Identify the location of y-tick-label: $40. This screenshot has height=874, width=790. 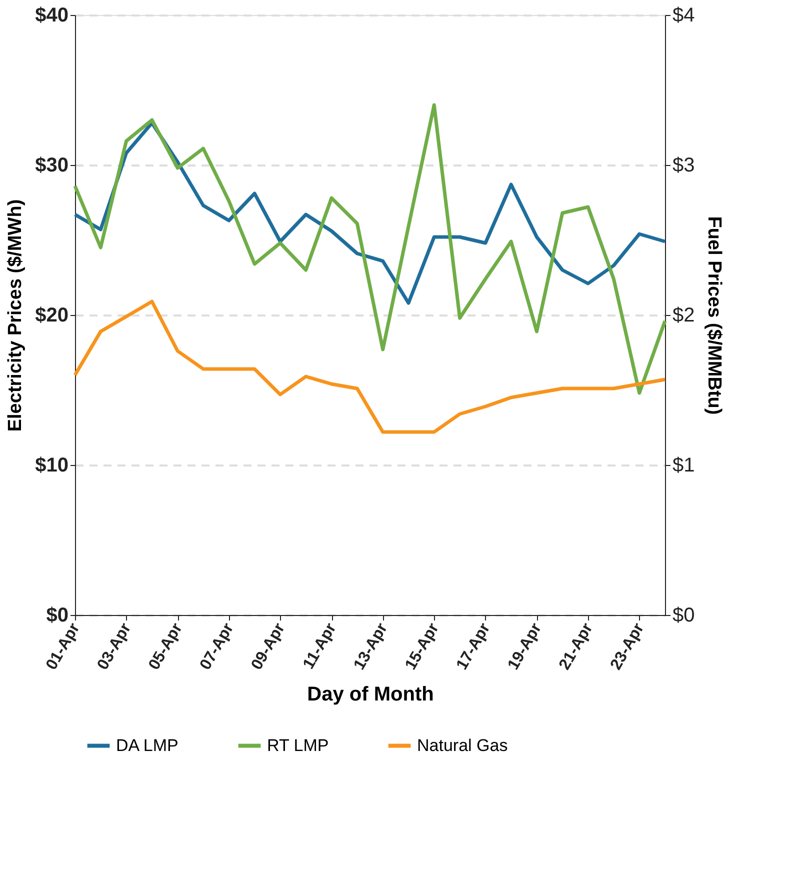
(51, 15).